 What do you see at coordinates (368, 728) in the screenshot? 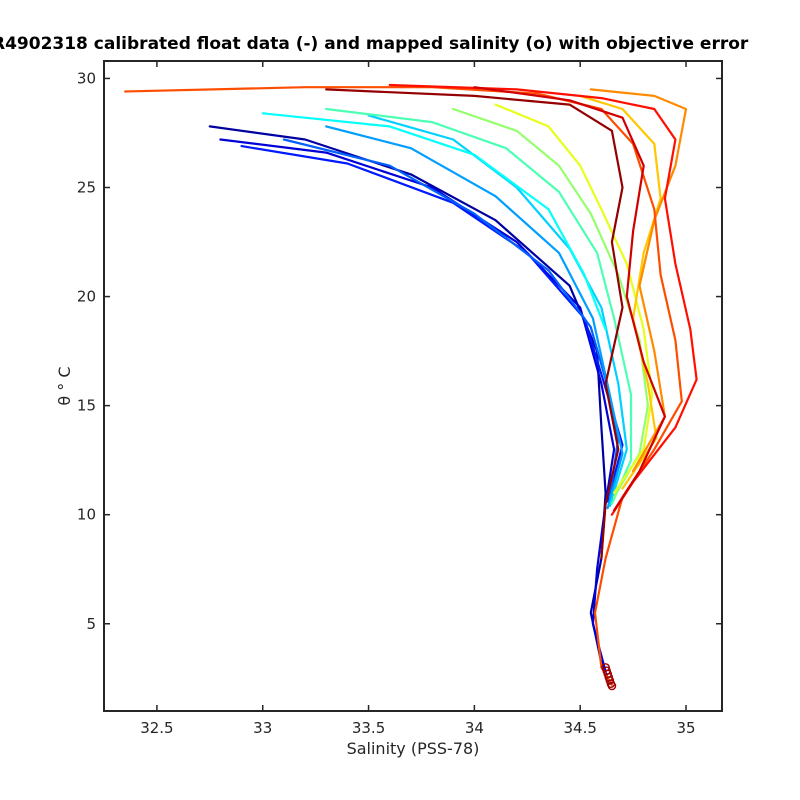
I see `x-tick-label: 33.5` at bounding box center [368, 728].